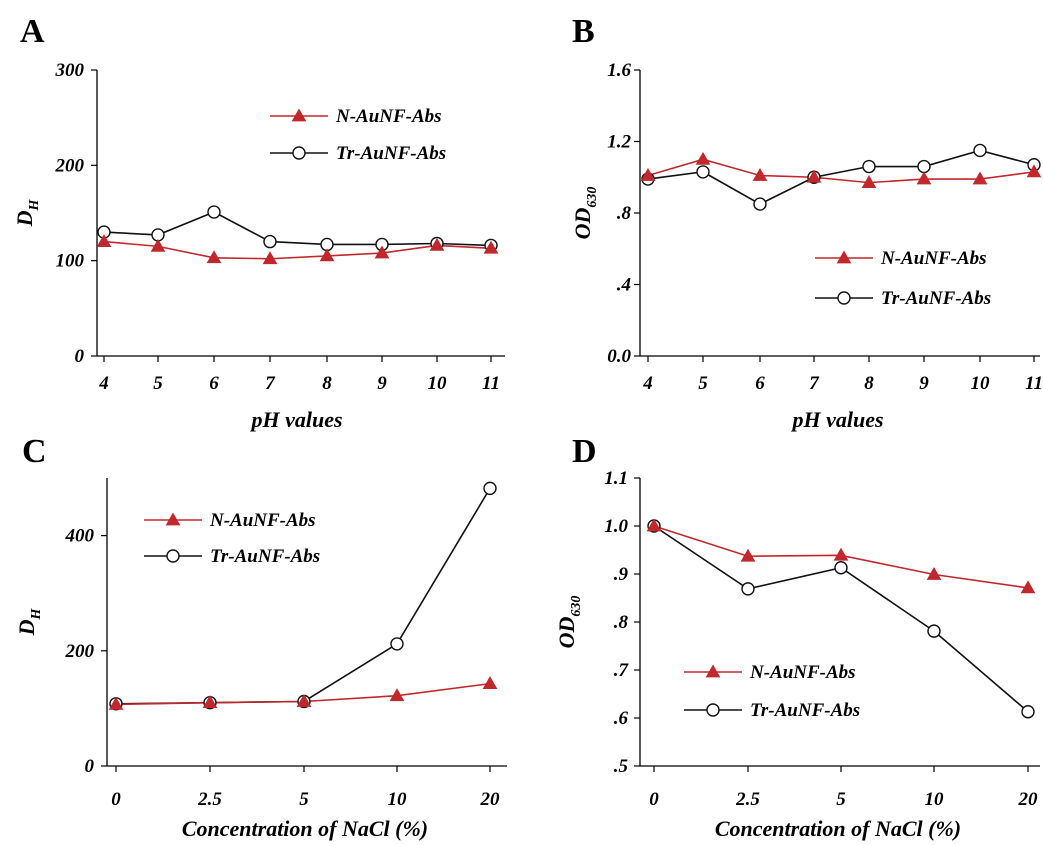  What do you see at coordinates (569, 622) in the screenshot?
I see `y-axis-title: OD630` at bounding box center [569, 622].